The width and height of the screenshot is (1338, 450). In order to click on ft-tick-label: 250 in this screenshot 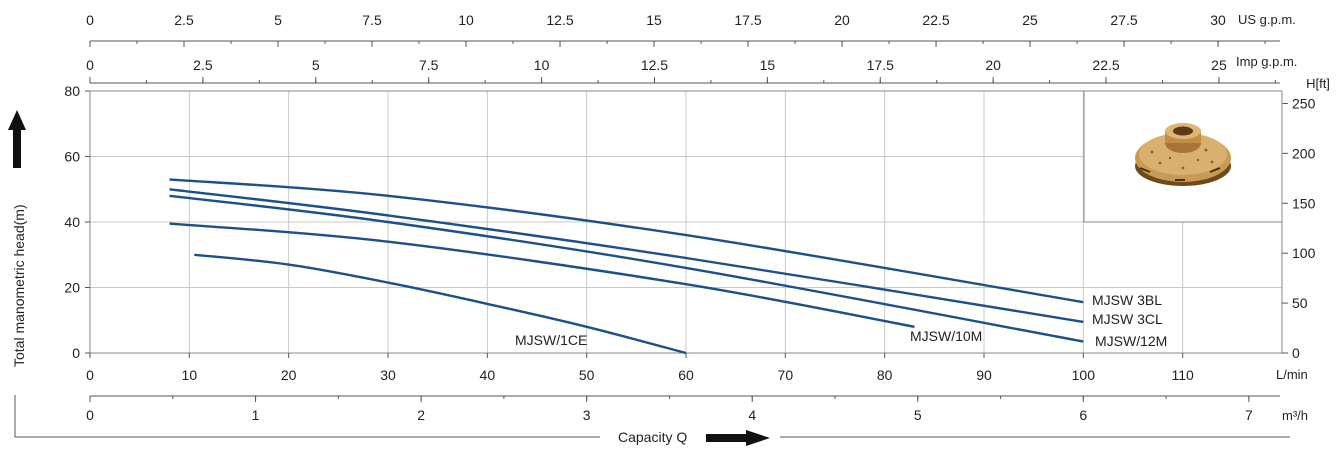, I will do `click(1304, 103)`.